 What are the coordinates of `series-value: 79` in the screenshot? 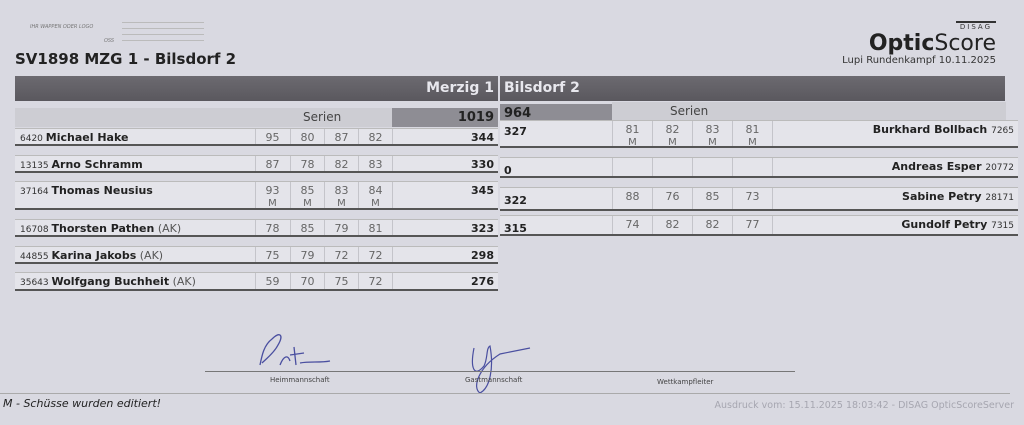 It's located at (307, 255).